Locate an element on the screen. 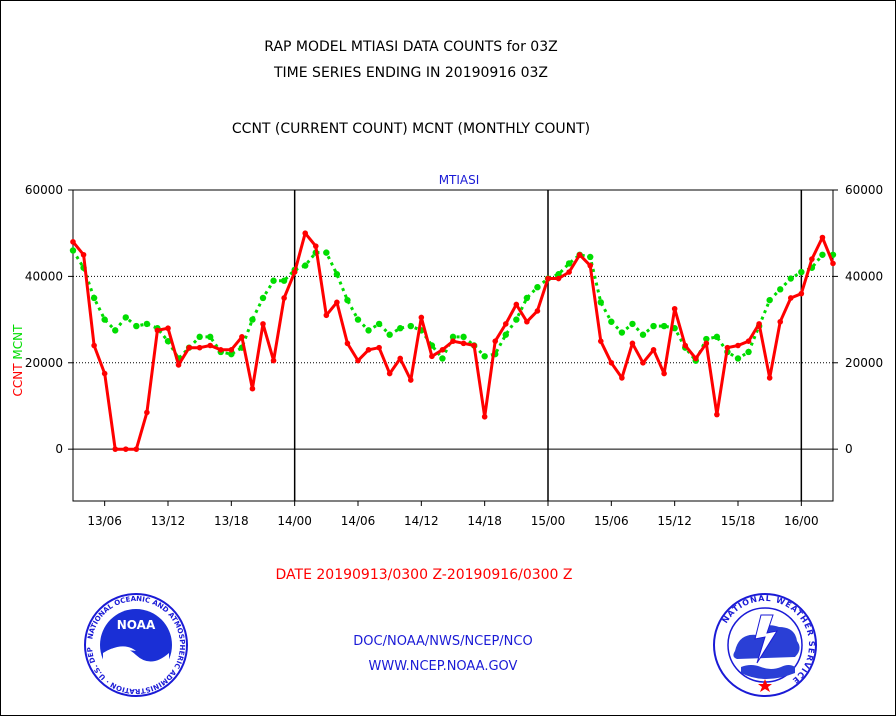  x-tick-label: 16/00 is located at coordinates (801, 521).